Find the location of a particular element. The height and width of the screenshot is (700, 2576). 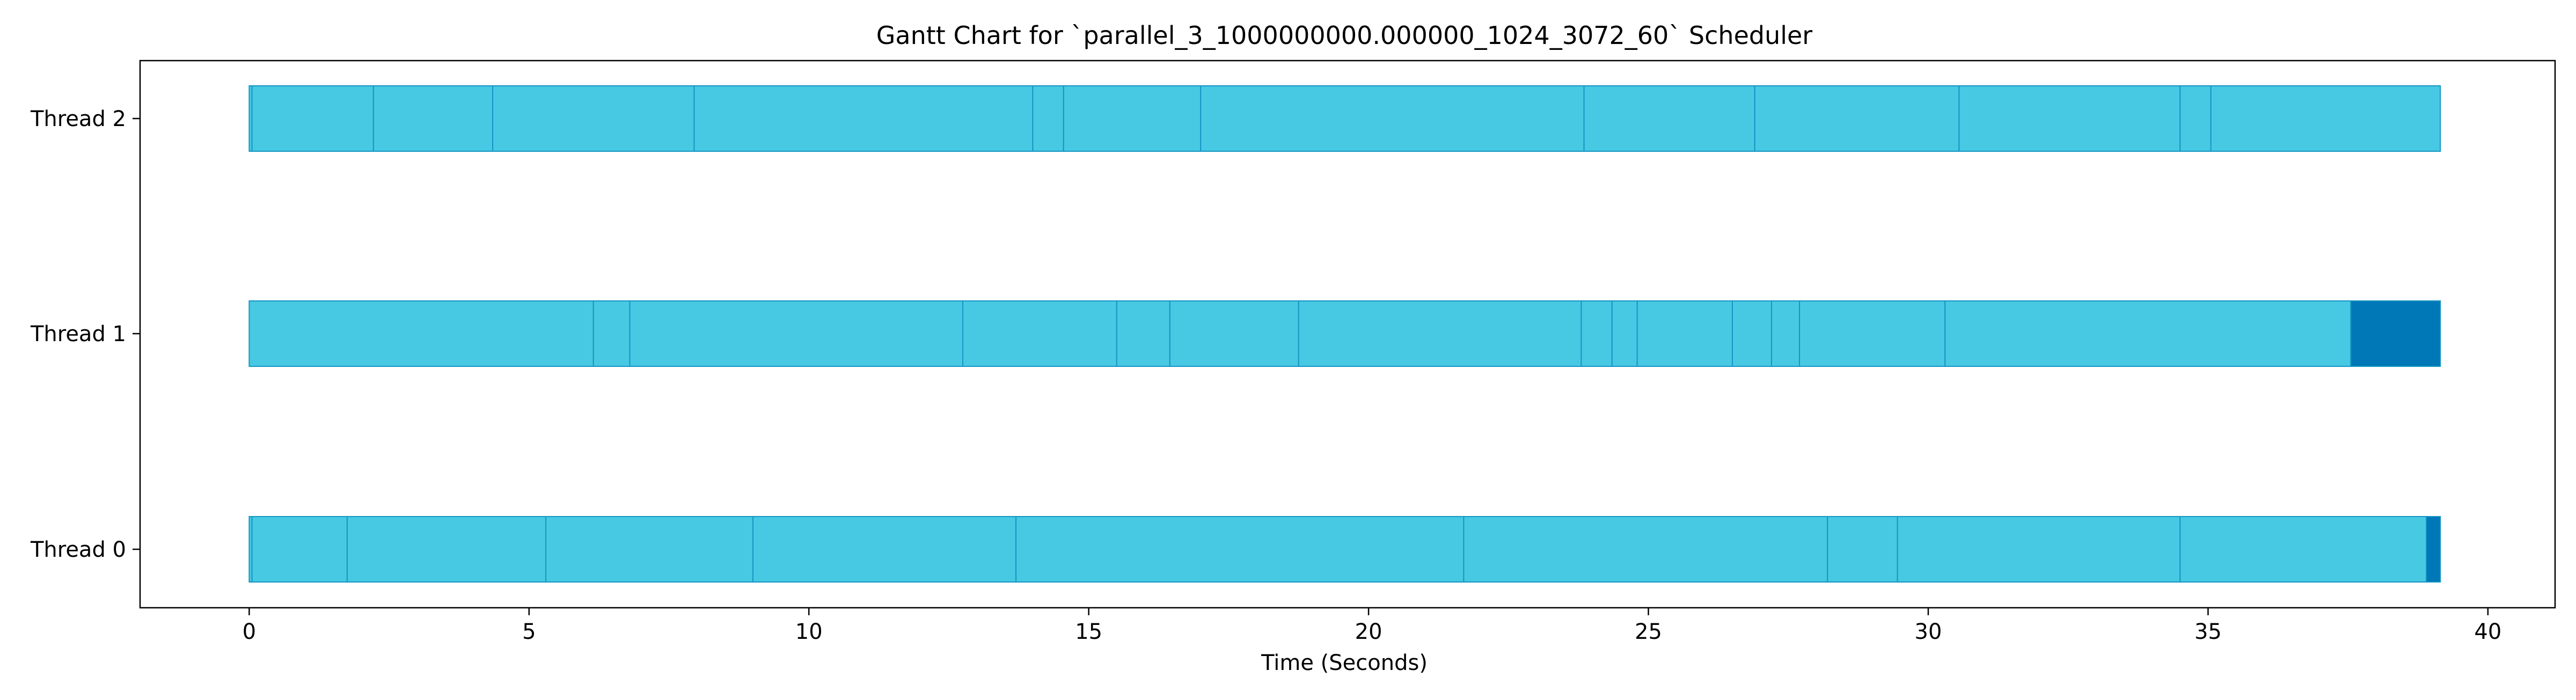

x-tick-label: 40 is located at coordinates (2487, 632).